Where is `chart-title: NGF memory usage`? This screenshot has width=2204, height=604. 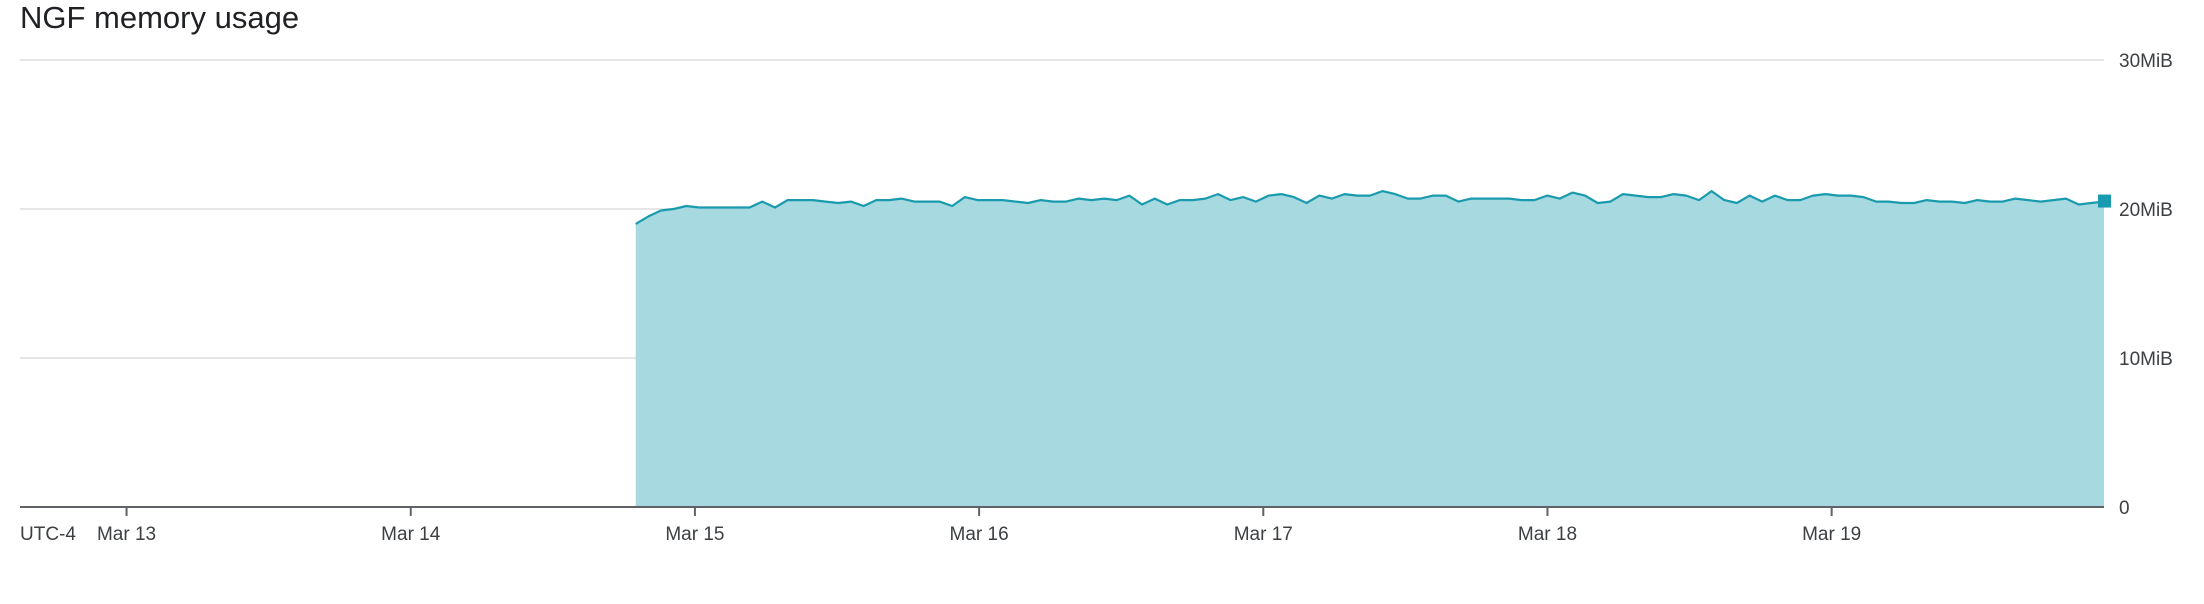 chart-title: NGF memory usage is located at coordinates (160, 17).